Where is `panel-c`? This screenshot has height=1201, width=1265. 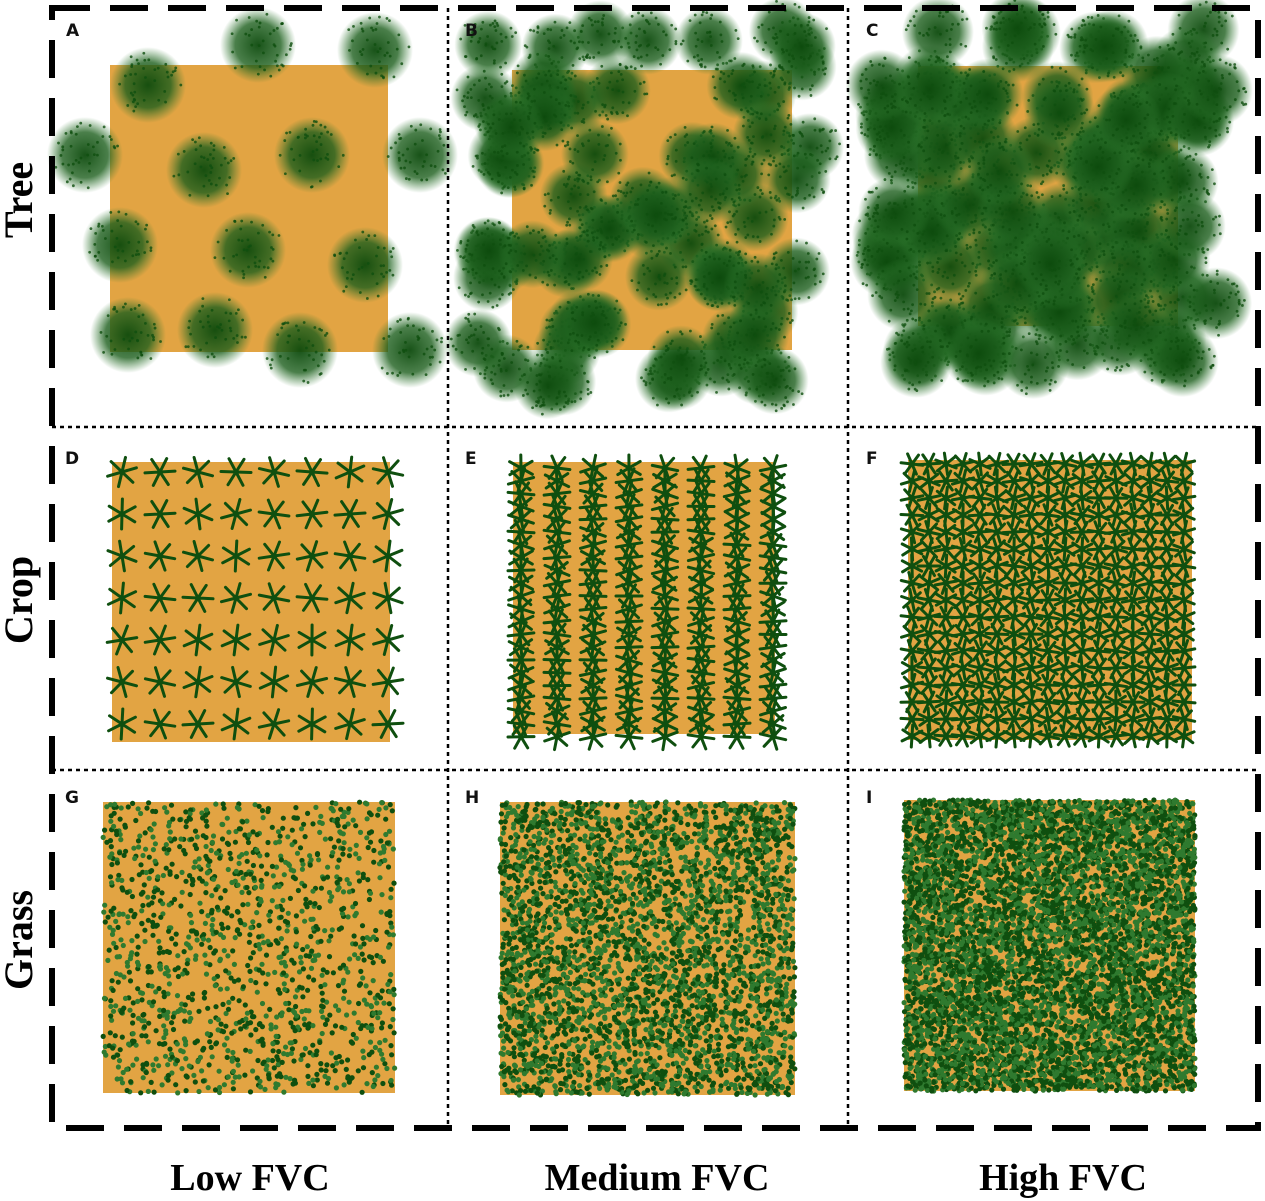
panel-c is located at coordinates (1048, 199).